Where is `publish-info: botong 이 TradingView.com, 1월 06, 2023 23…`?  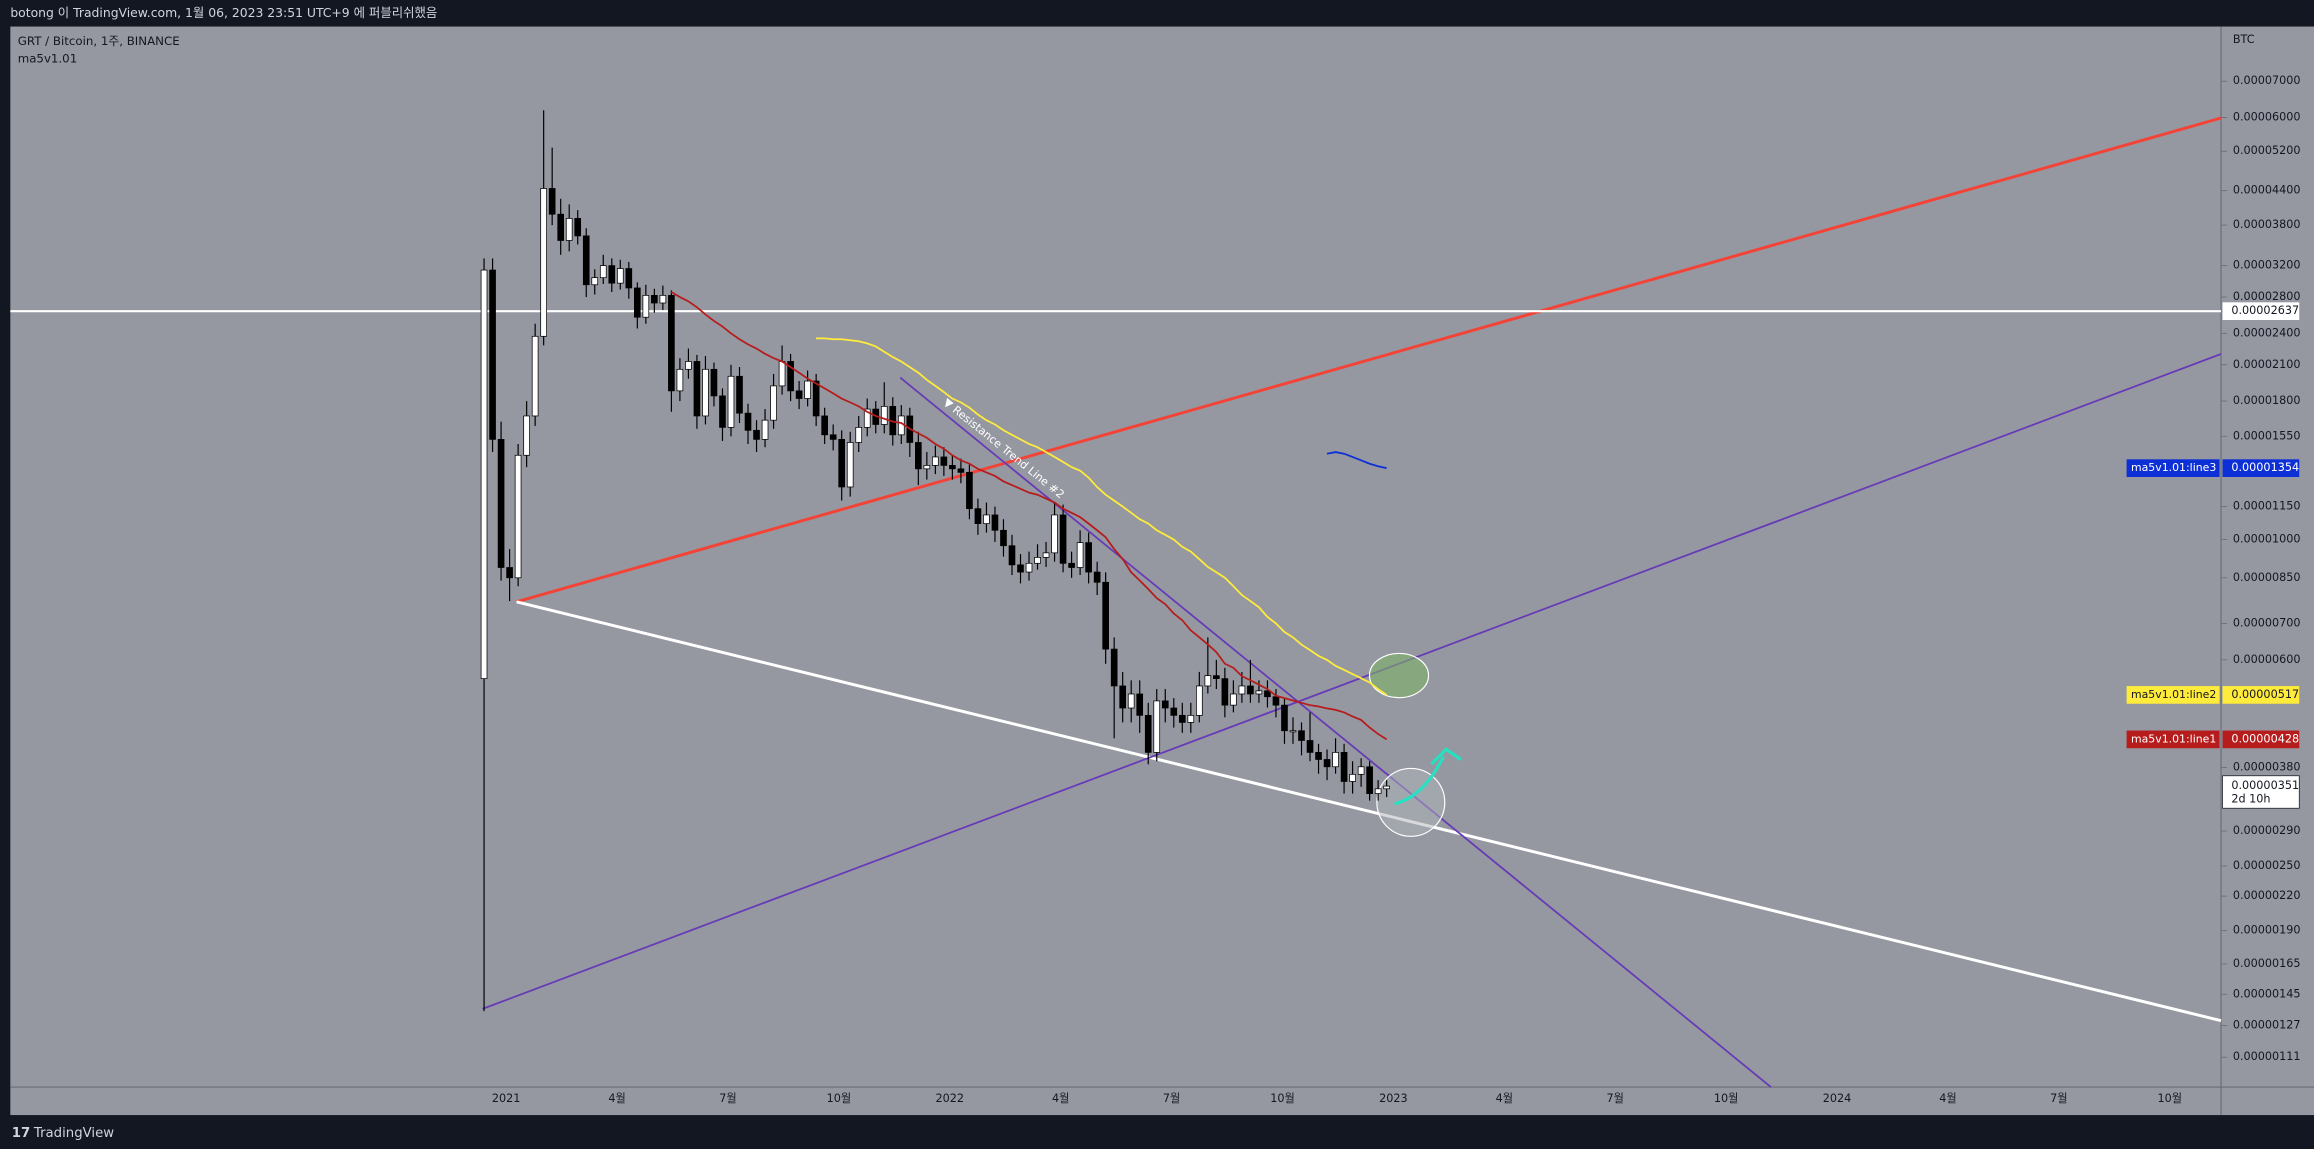 publish-info: botong 이 TradingView.com, 1월 06, 2023 23… is located at coordinates (223, 12).